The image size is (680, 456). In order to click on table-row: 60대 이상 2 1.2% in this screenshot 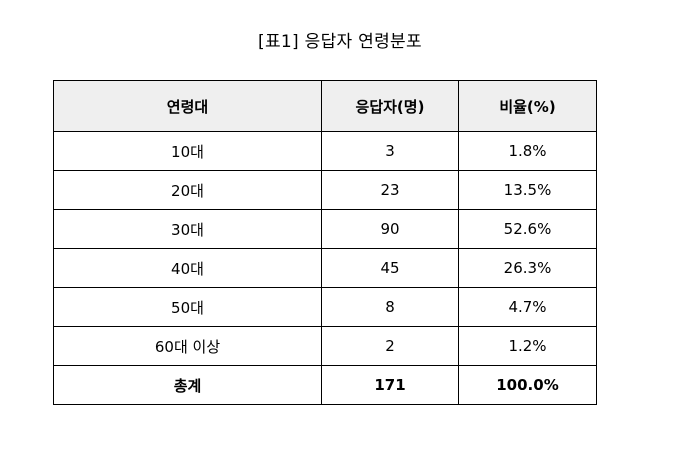, I will do `click(325, 346)`.